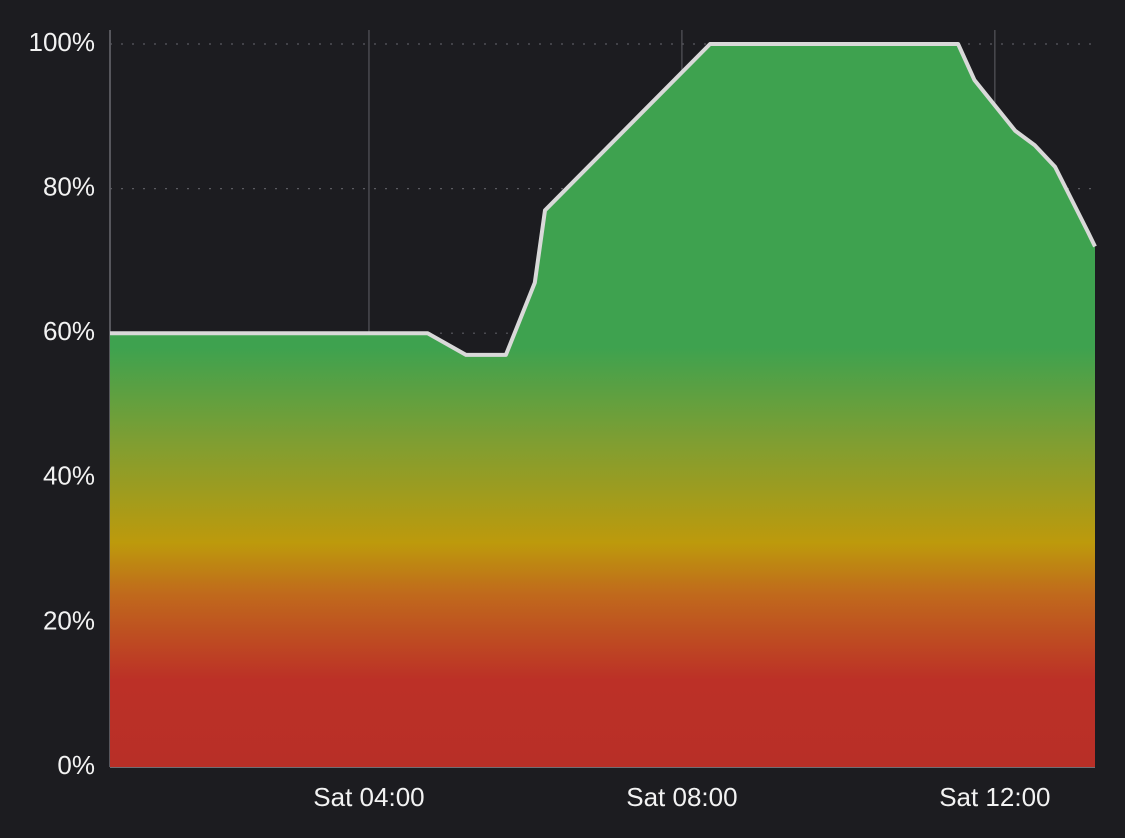  I want to click on y-tick-label: 0%, so click(76, 765).